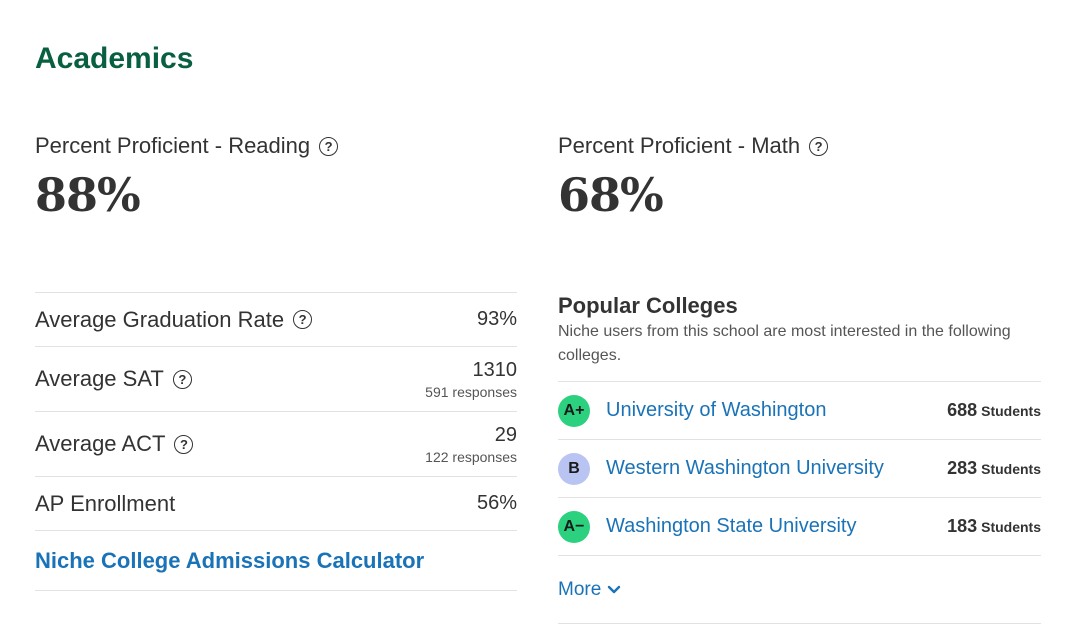 The image size is (1080, 644). Describe the element at coordinates (731, 526) in the screenshot. I see `college-link: Washington State University` at that location.